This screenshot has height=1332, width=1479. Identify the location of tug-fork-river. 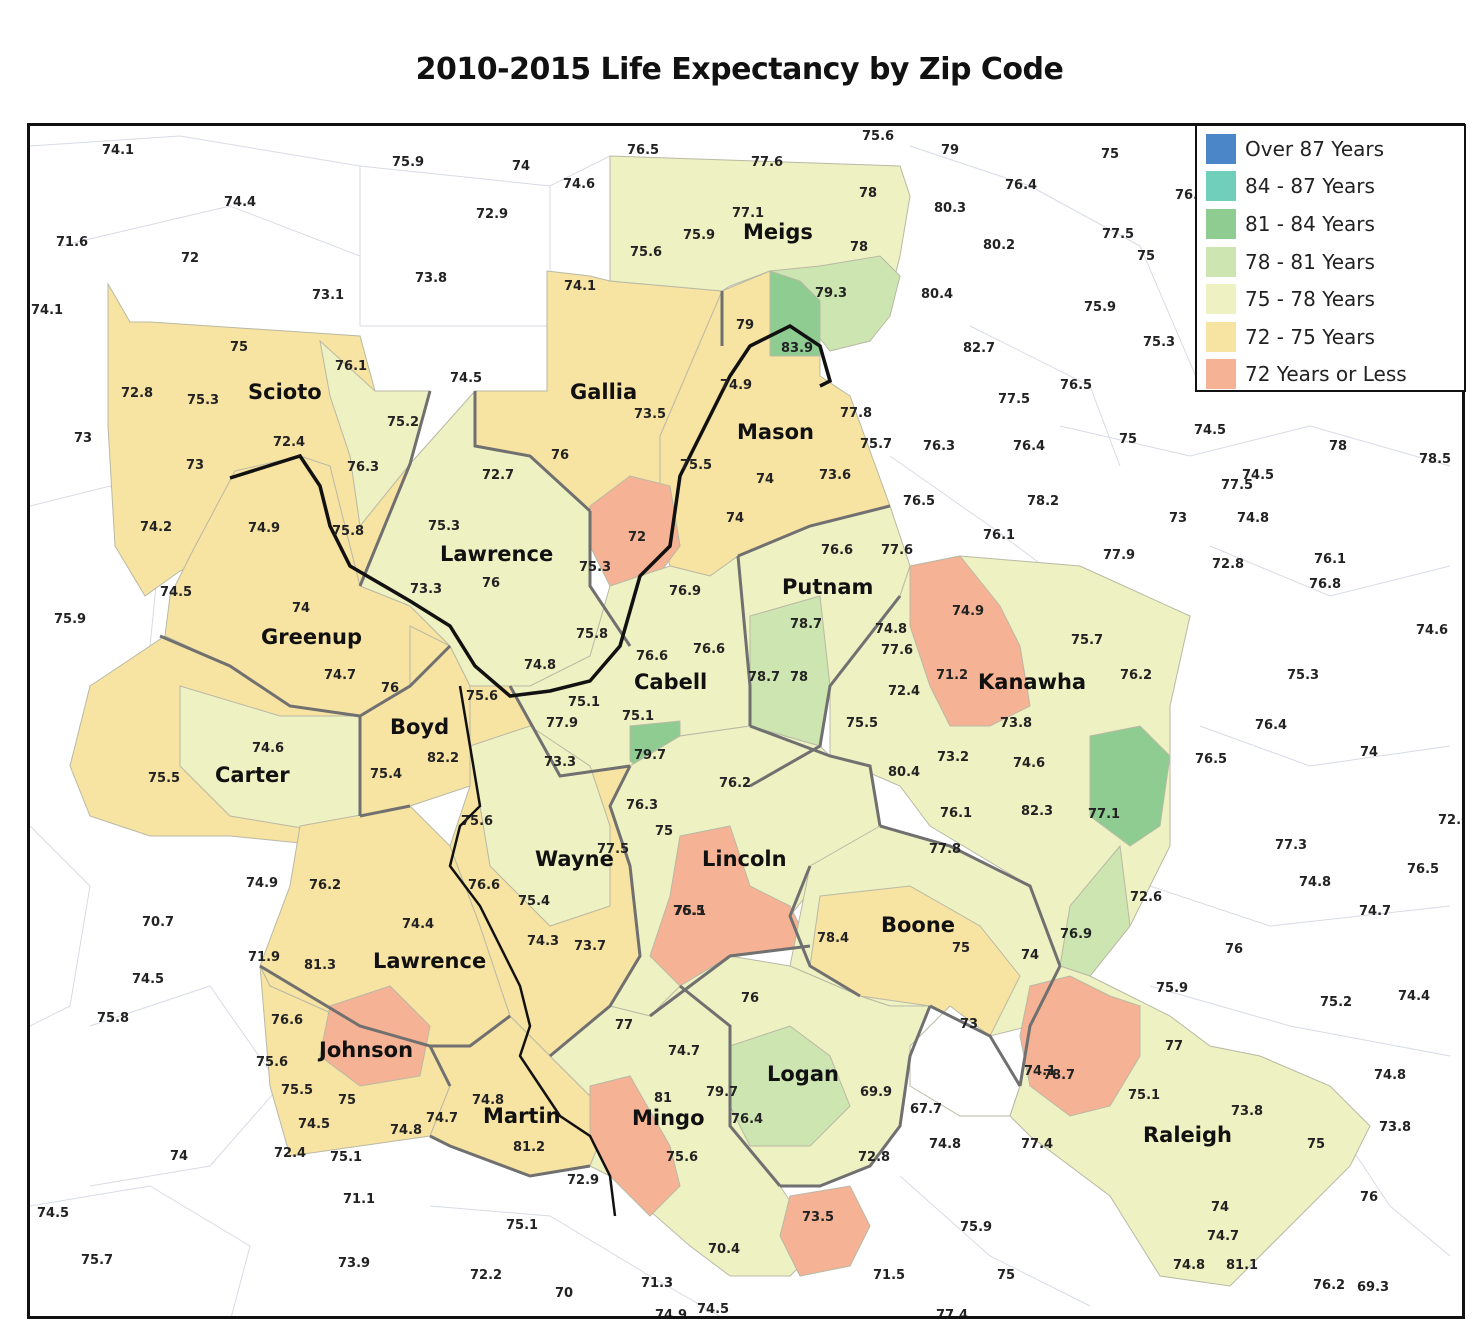
(532, 951).